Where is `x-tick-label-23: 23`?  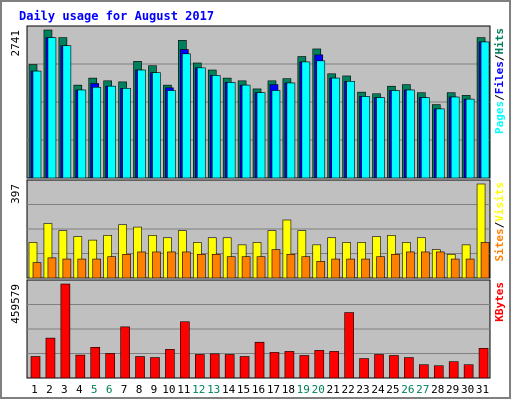
x-tick-label-23: 23 is located at coordinates (362, 389).